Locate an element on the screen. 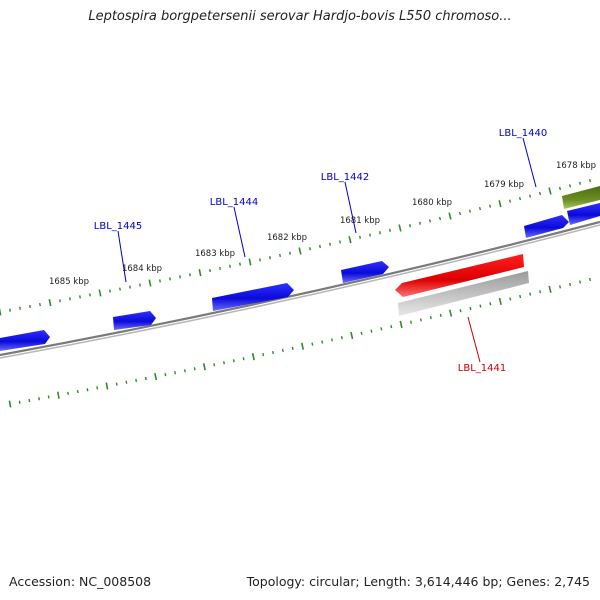 Image resolution: width=600 pixels, height=600 pixels. gene-label: LBL_1442 is located at coordinates (345, 177).